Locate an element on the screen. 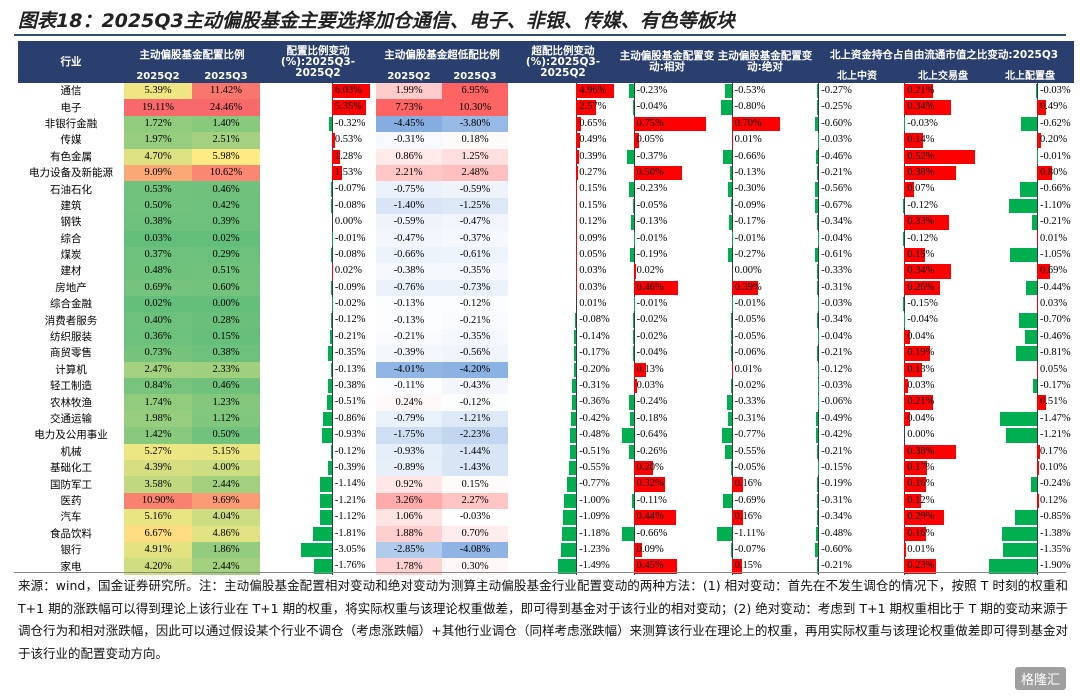  cell-nm: -0.31% is located at coordinates (857, 501).